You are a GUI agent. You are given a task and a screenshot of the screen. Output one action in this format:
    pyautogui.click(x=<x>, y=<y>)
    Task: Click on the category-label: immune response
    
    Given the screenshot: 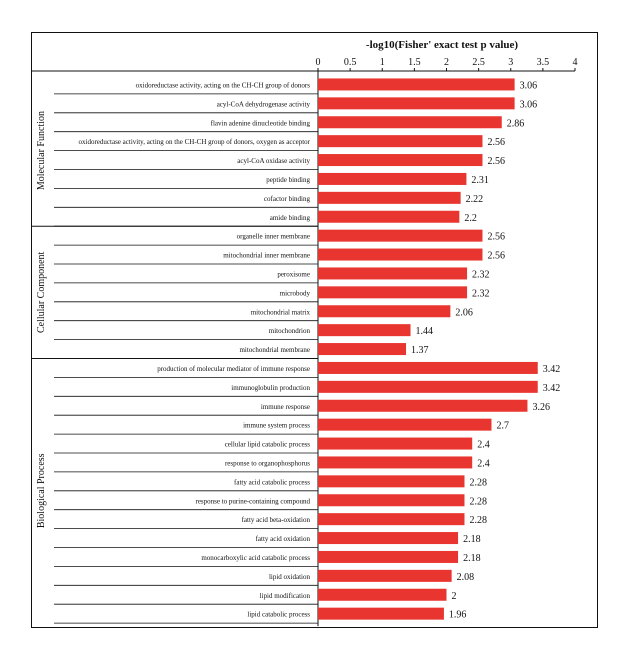 What is the action you would take?
    pyautogui.click(x=285, y=407)
    